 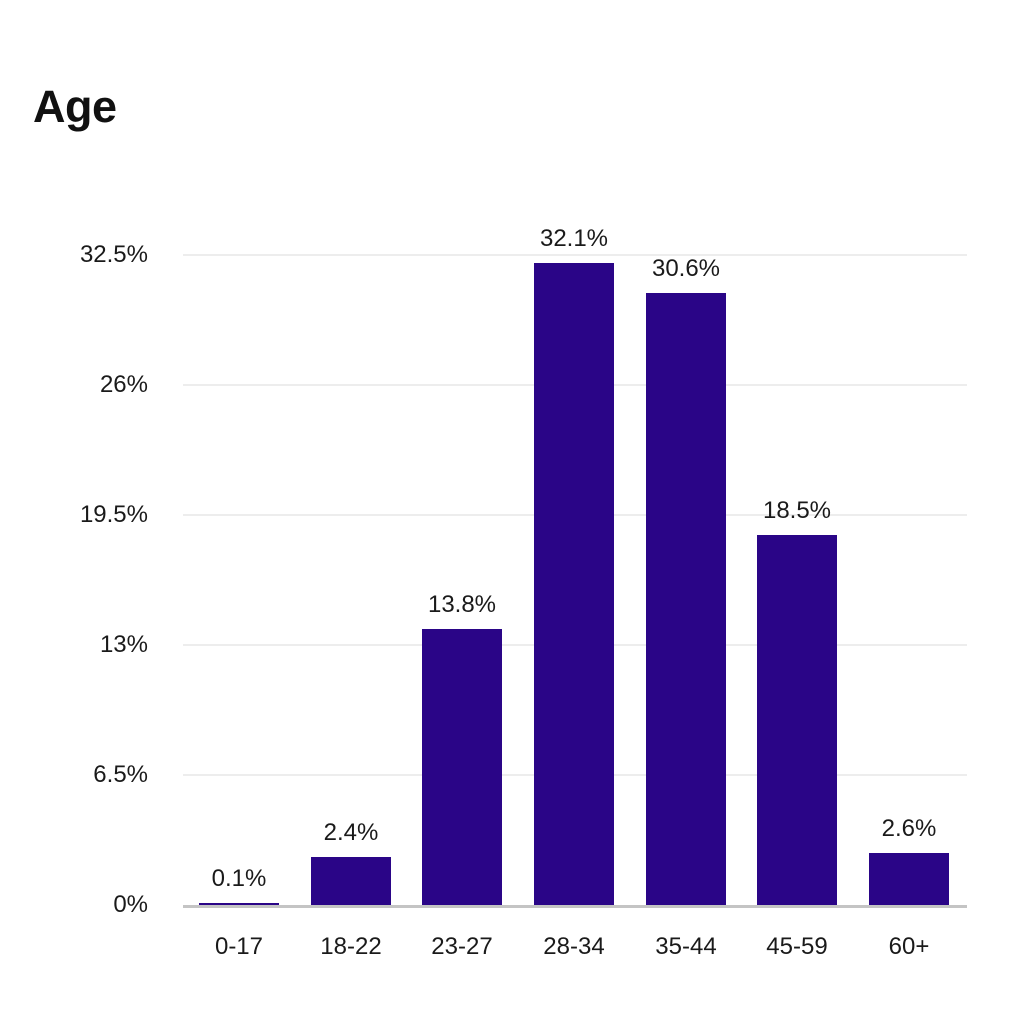 I want to click on x-axis-line, so click(x=575, y=906).